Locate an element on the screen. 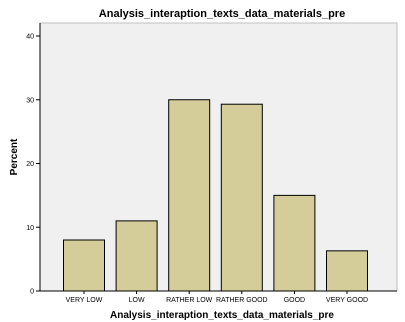 Image resolution: width=405 pixels, height=322 pixels. x-tick-label: GOOD is located at coordinates (294, 300).